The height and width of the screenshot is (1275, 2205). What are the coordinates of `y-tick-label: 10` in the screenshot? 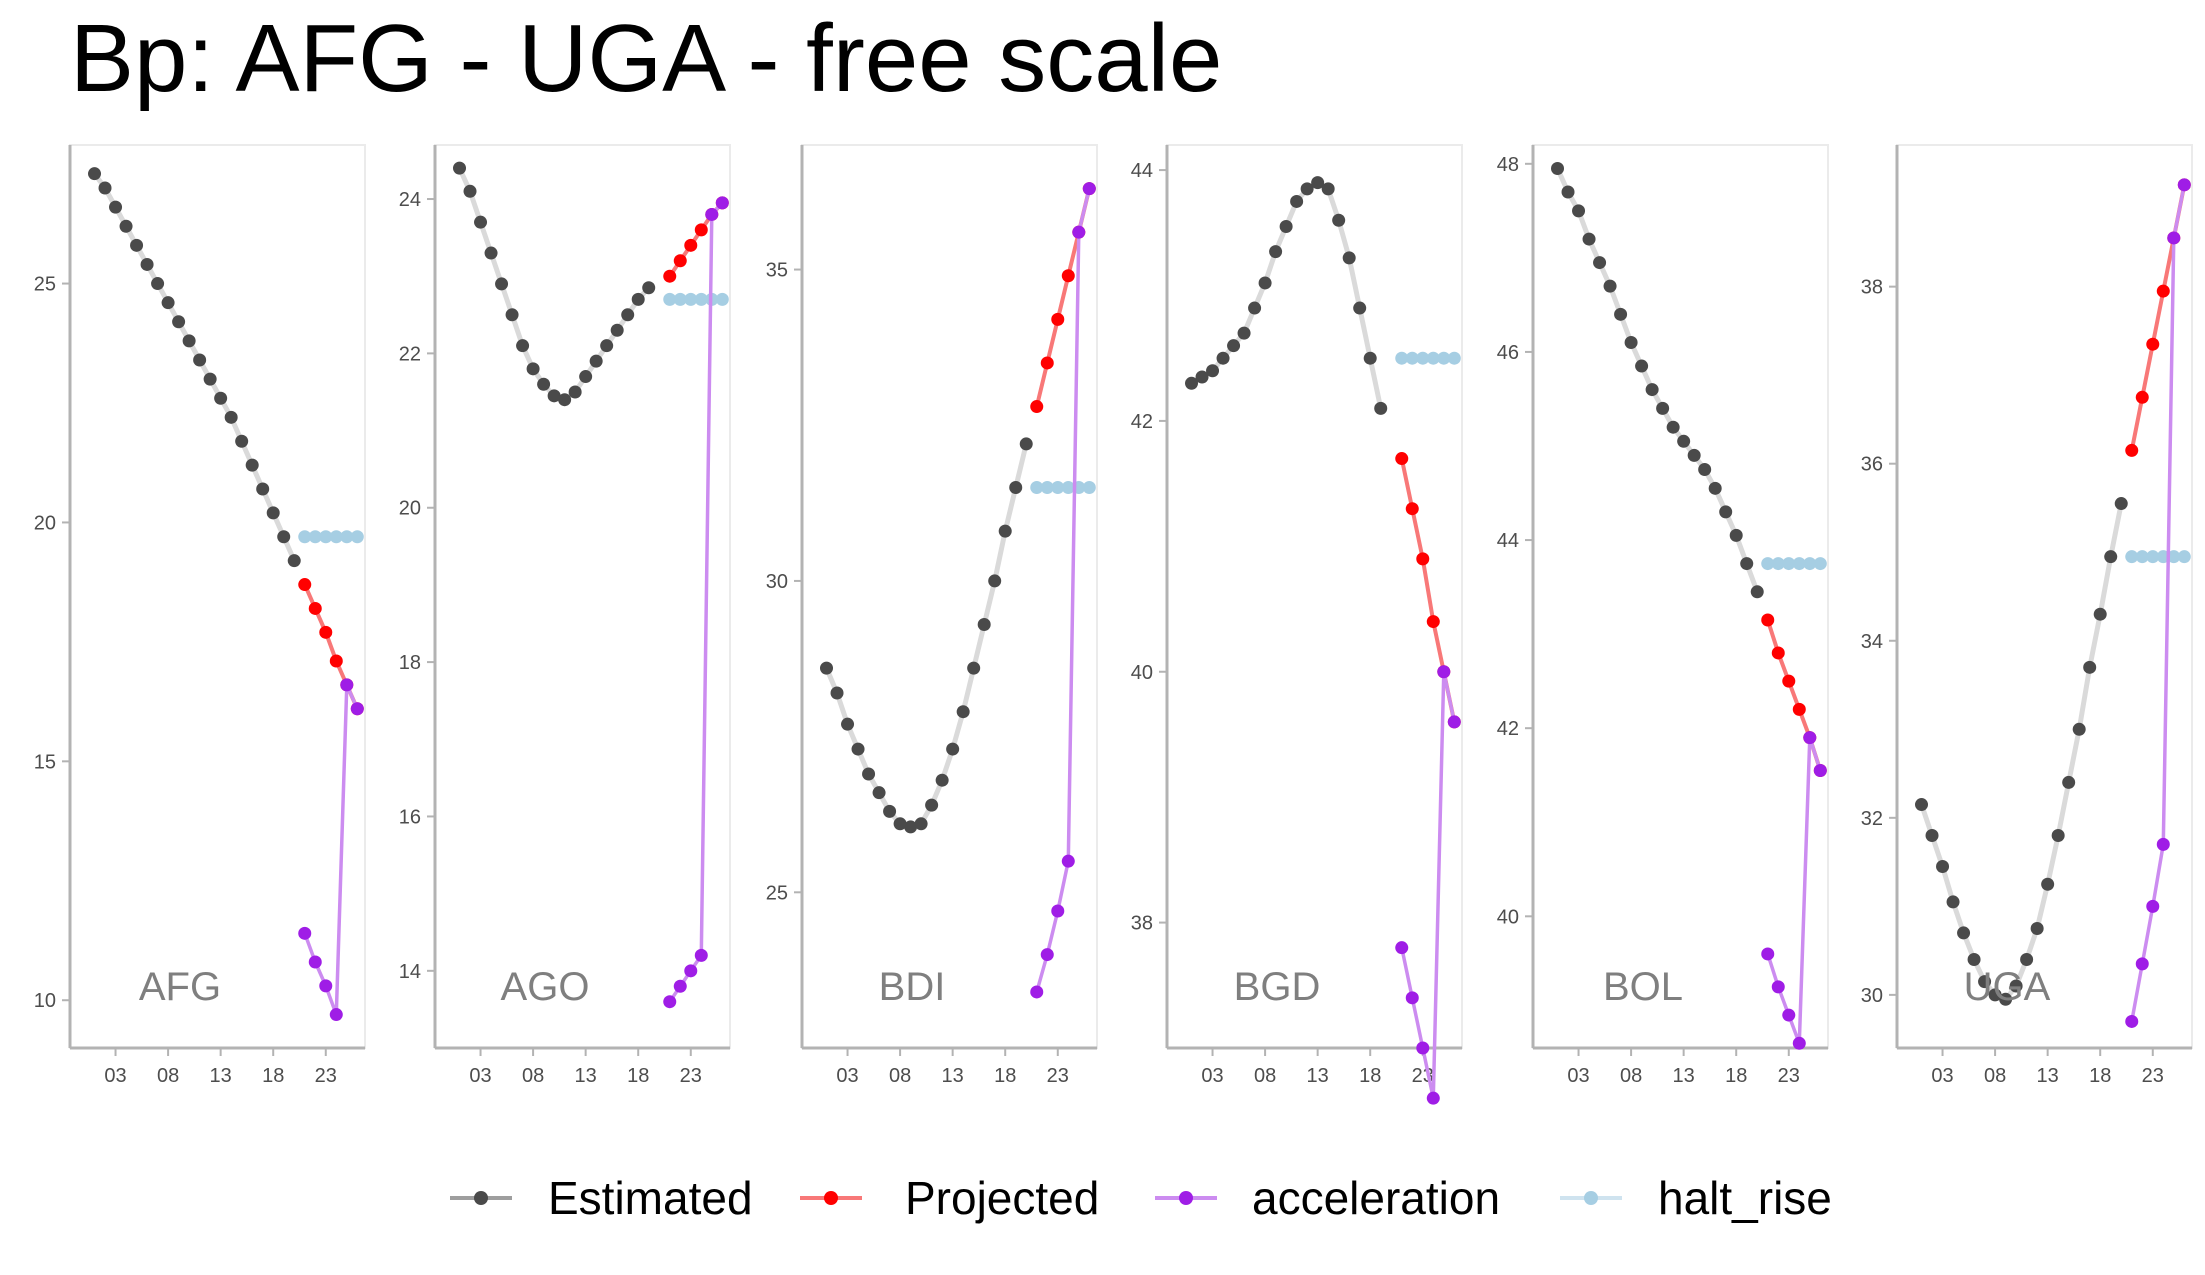 It's located at (45, 1001).